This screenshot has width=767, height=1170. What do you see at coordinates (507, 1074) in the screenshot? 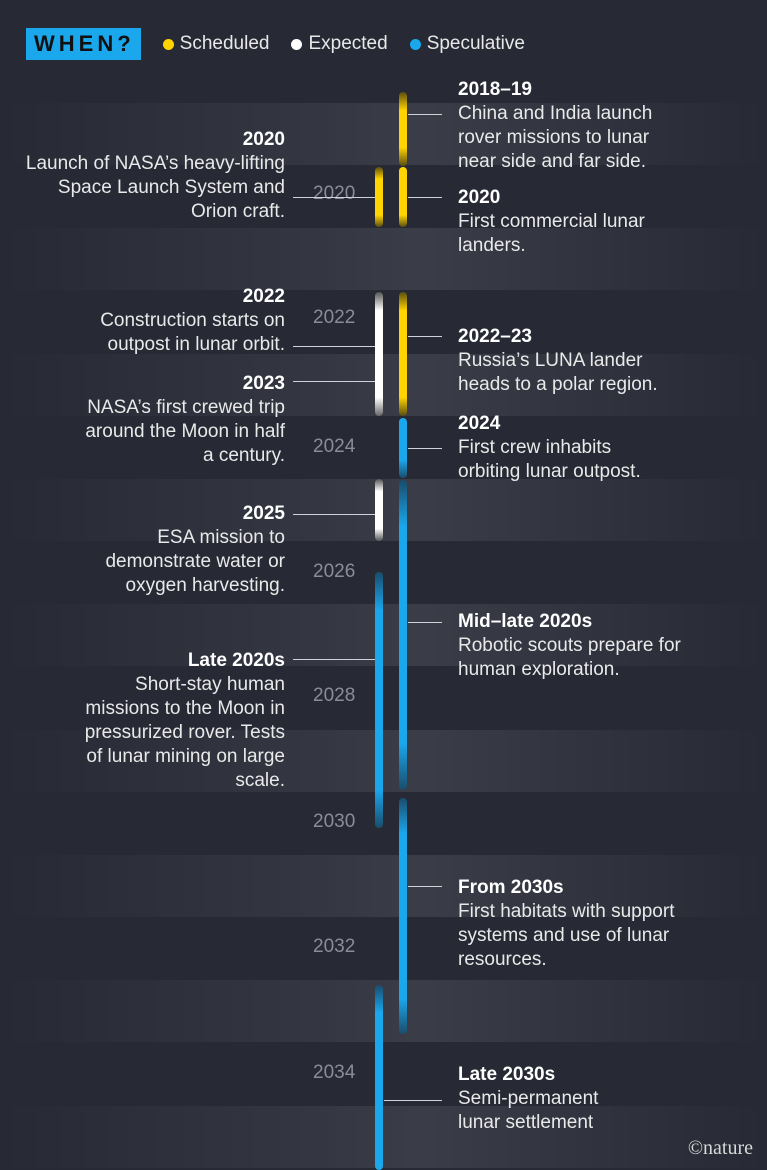
I see `event-date: Late 2030s` at bounding box center [507, 1074].